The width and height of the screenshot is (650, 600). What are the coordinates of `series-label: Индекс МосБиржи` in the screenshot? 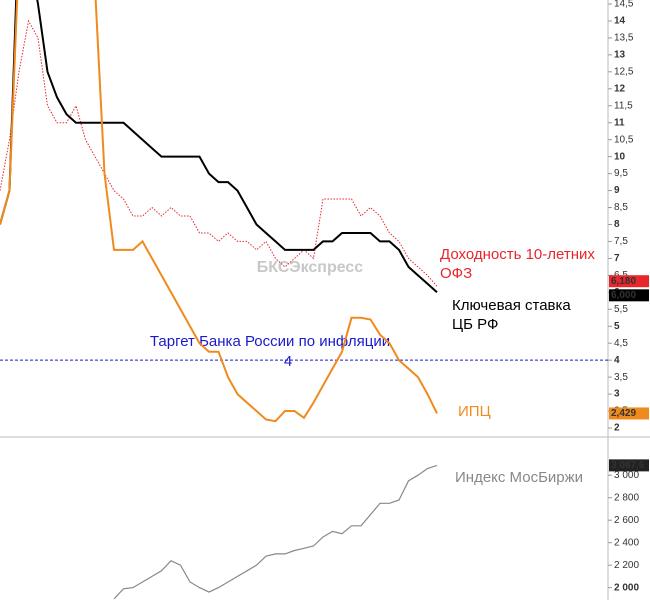 It's located at (519, 477).